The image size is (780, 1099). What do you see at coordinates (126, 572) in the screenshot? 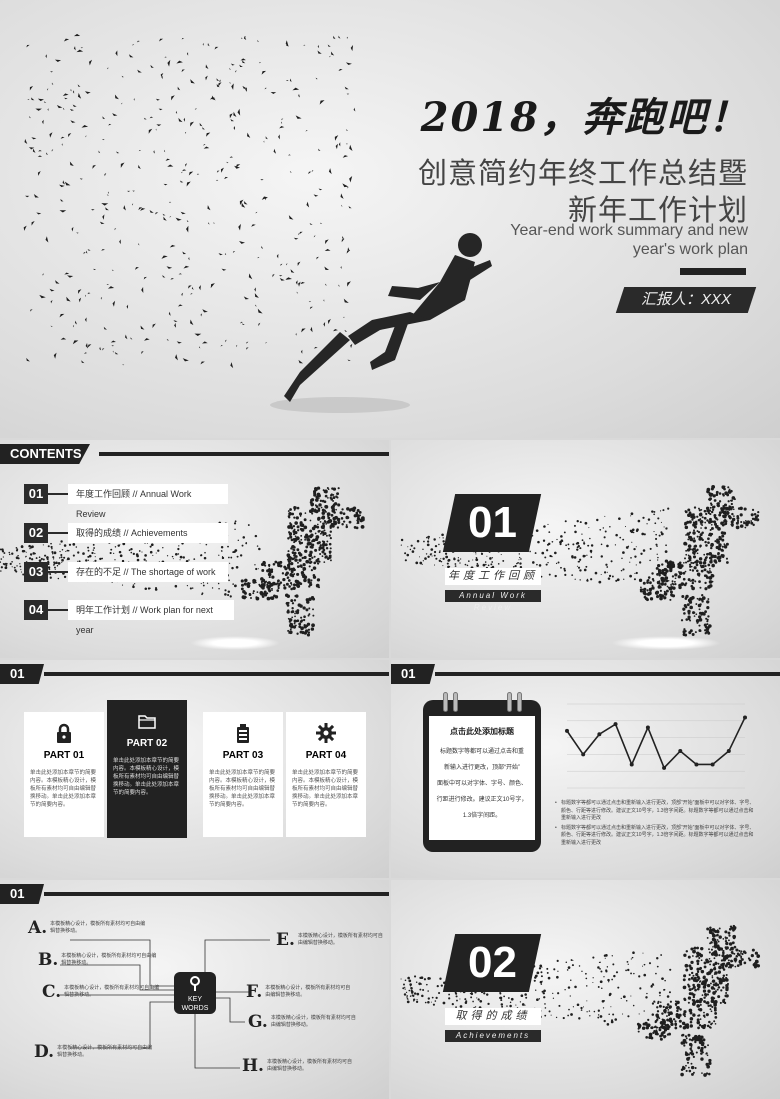
I see `contents-item-3: 03 存在的不足 // The shortage of work` at bounding box center [126, 572].